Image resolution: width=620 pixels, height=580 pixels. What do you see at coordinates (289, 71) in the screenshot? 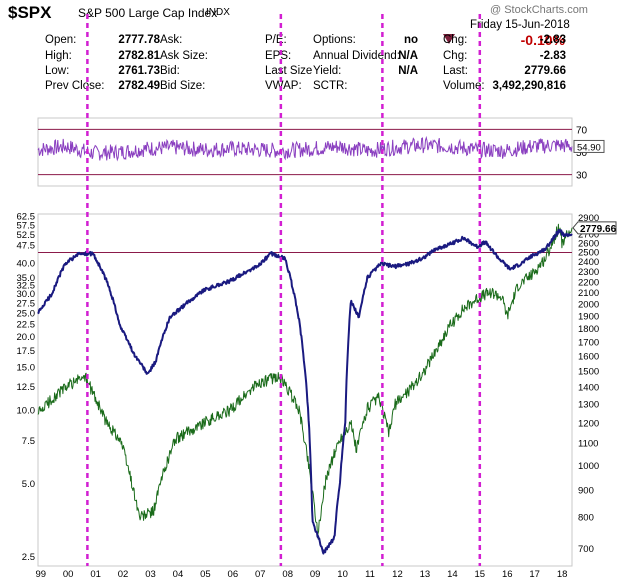
I see `field-label: Last Size` at bounding box center [289, 71].